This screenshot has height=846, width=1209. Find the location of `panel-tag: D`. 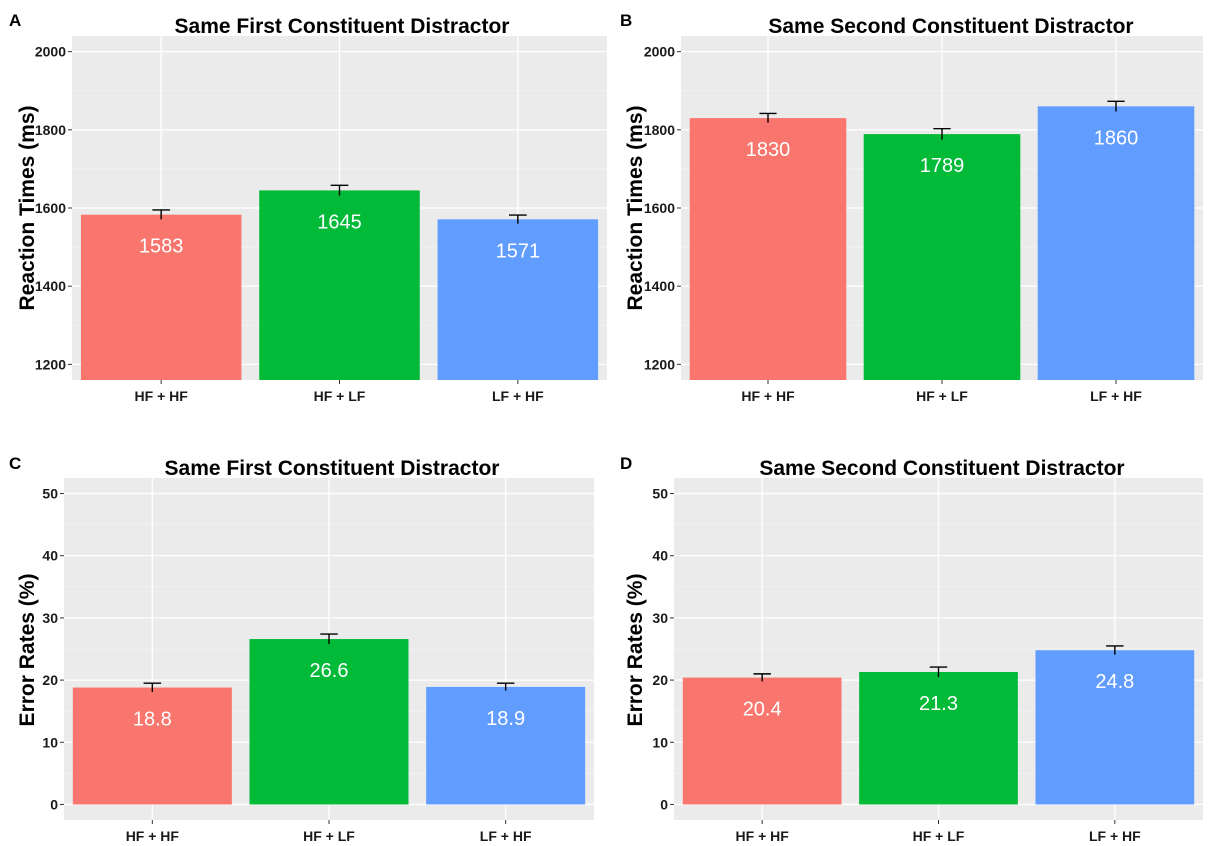

panel-tag: D is located at coordinates (626, 463).